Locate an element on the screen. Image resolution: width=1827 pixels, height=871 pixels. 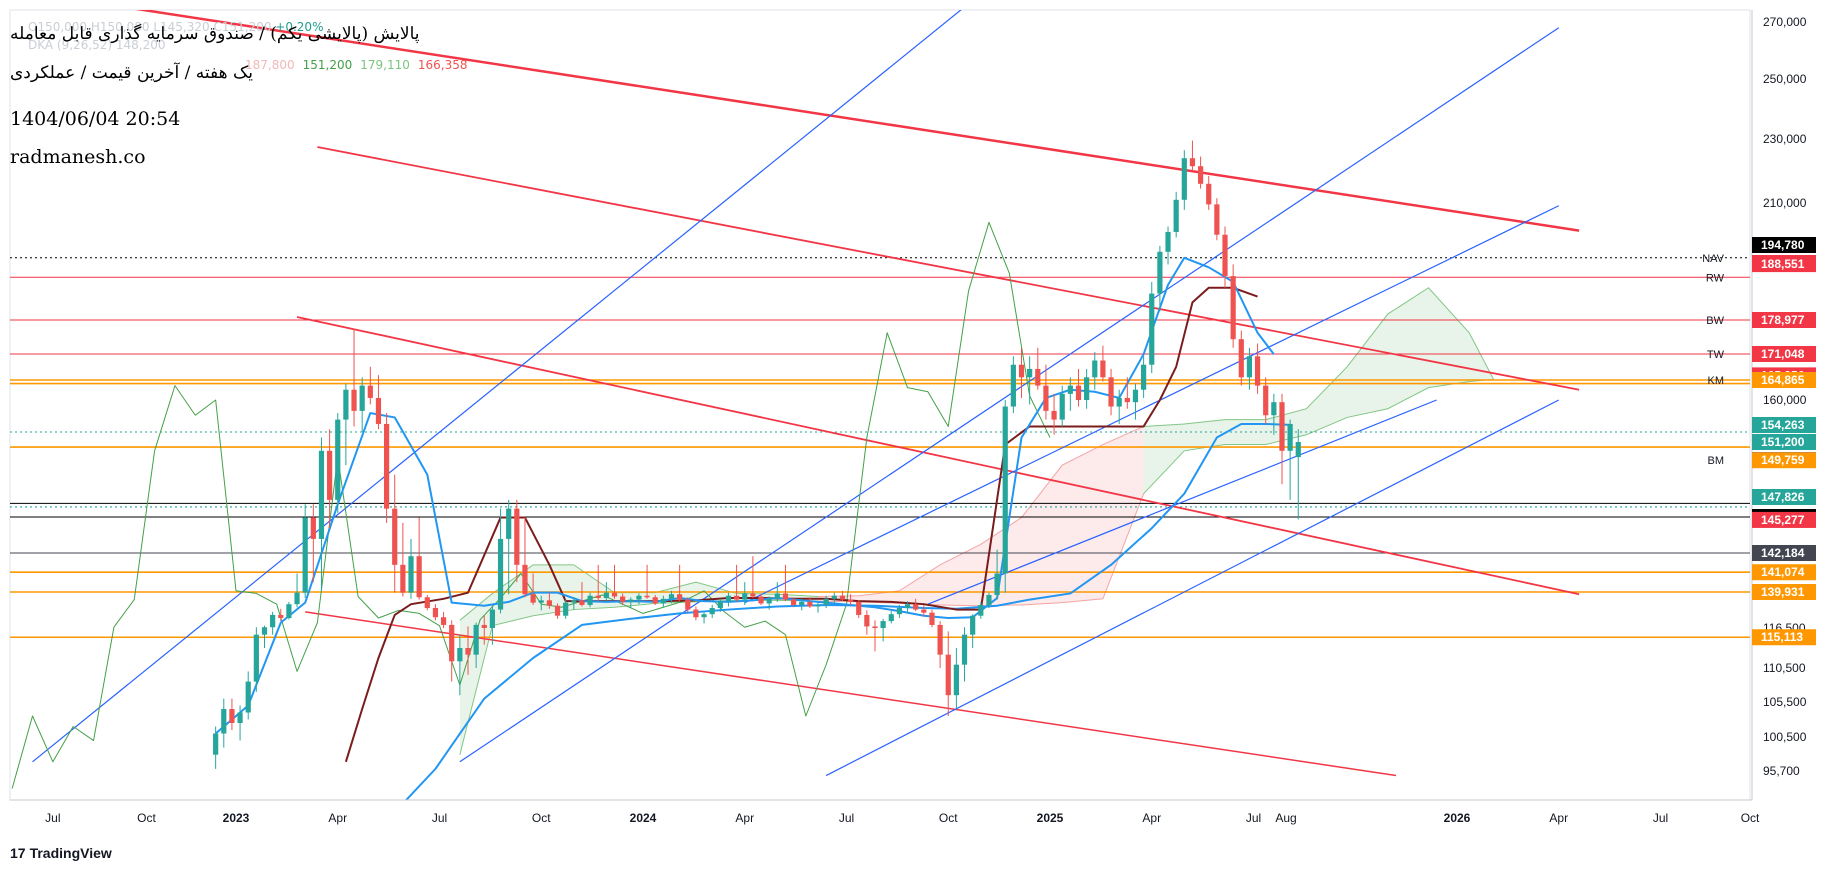
level-label-bm: BM is located at coordinates (1716, 461).